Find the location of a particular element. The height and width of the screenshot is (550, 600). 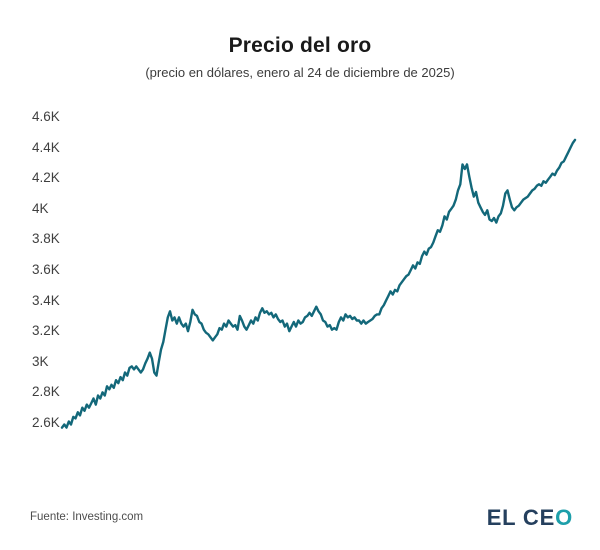

source-credit: Fuente: Investing.com is located at coordinates (87, 517).